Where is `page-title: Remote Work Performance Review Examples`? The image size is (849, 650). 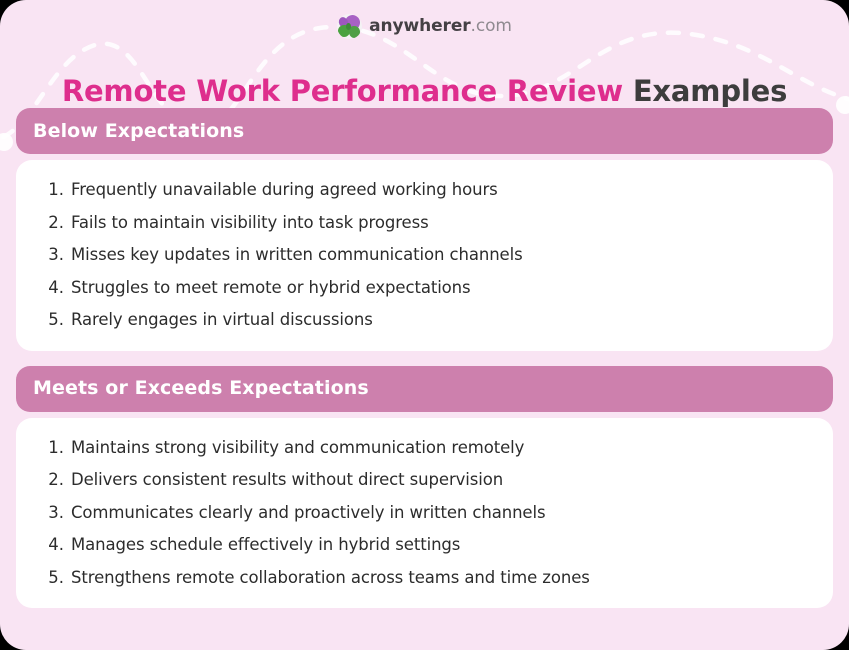 page-title: Remote Work Performance Review Examples is located at coordinates (424, 91).